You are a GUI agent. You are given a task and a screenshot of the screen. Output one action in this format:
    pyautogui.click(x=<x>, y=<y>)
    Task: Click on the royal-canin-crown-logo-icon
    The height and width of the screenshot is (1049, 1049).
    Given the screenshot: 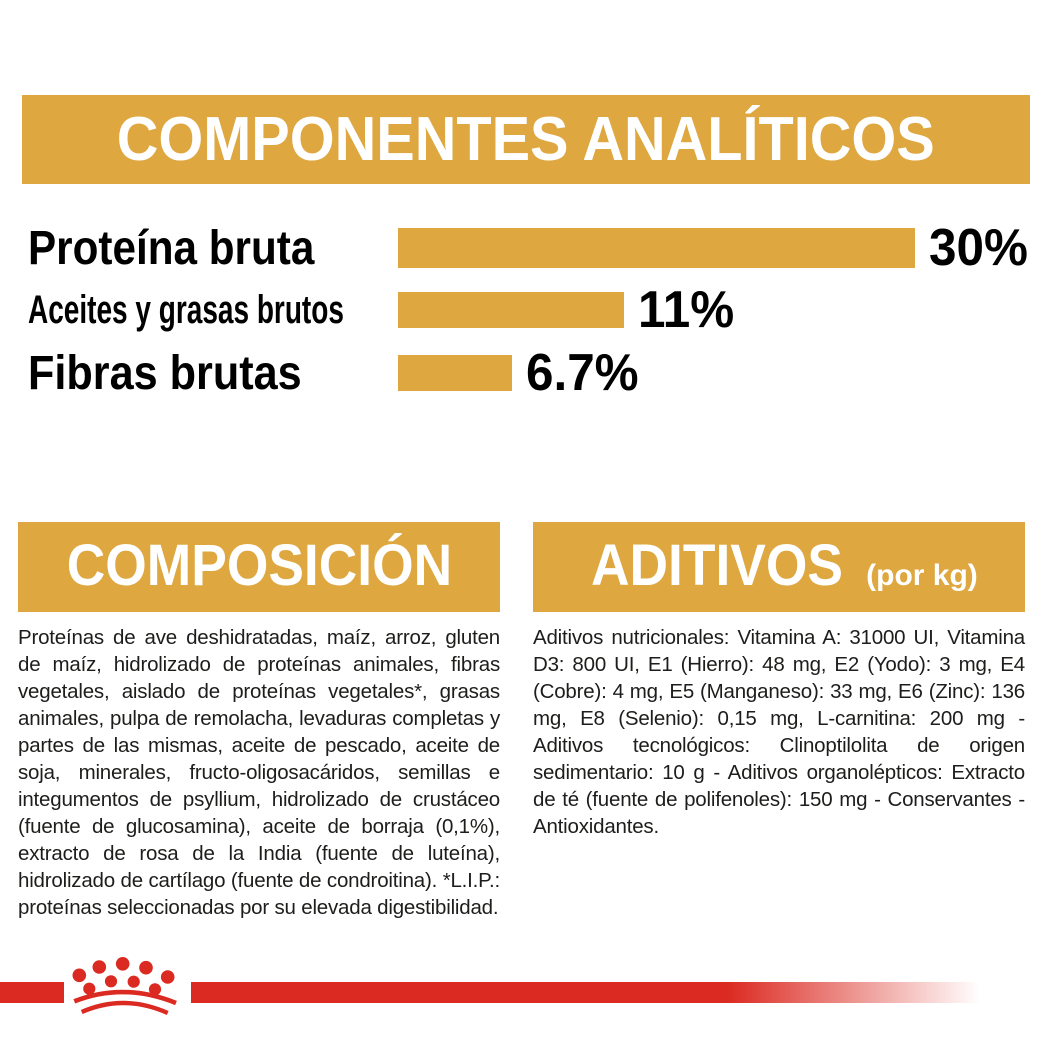 What is the action you would take?
    pyautogui.click(x=124, y=986)
    